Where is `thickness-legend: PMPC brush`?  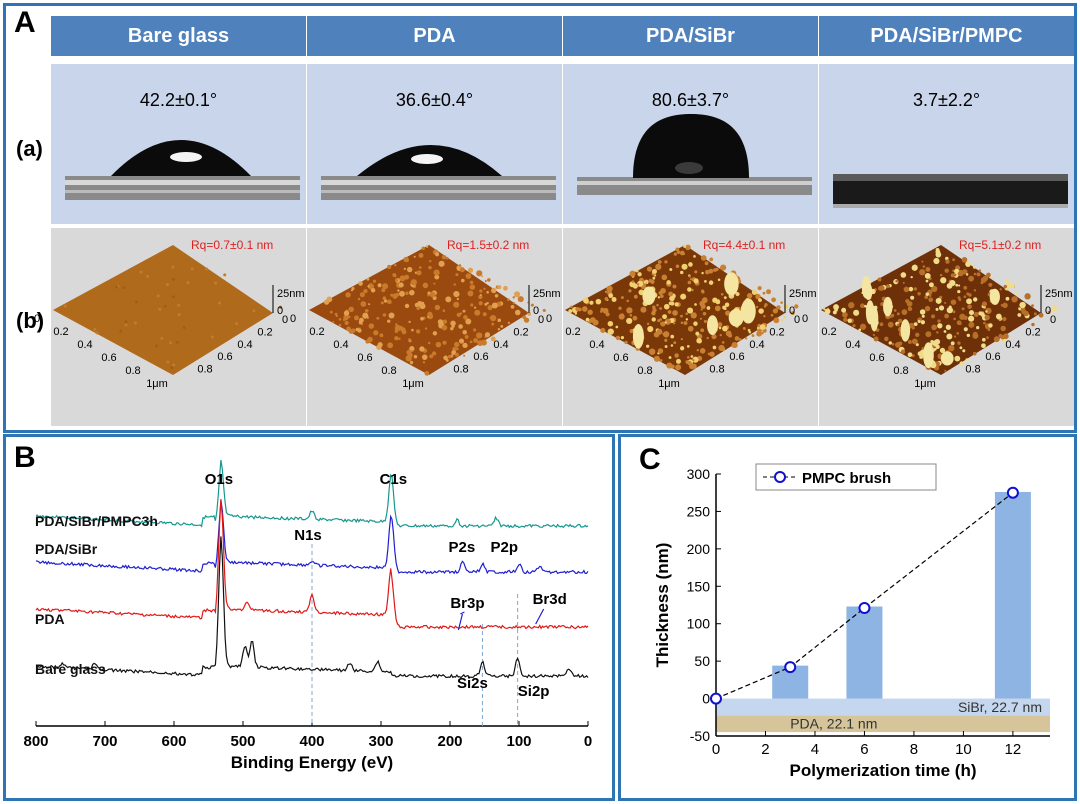
thickness-legend: PMPC brush is located at coordinates (846, 477).